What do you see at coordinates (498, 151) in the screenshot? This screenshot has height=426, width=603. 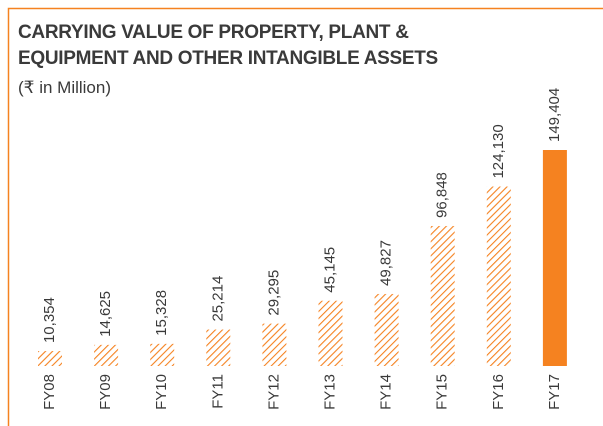 I see `value-label: 124,130` at bounding box center [498, 151].